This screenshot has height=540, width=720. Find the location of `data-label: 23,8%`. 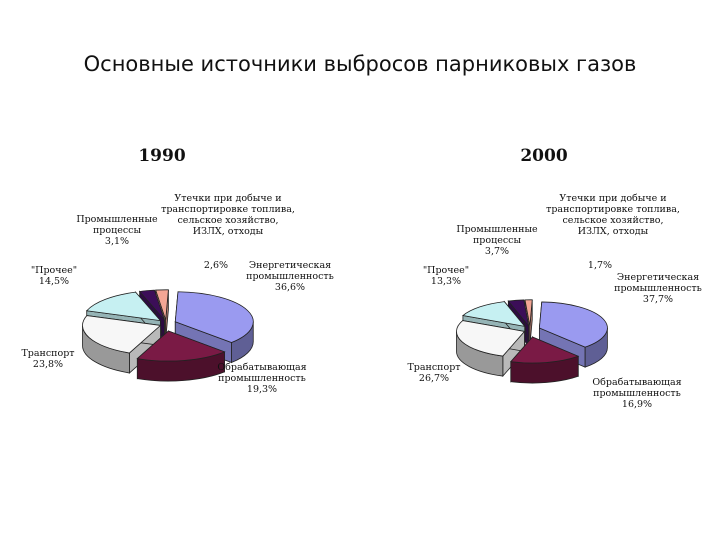

data-label: 23,8% is located at coordinates (48, 364).